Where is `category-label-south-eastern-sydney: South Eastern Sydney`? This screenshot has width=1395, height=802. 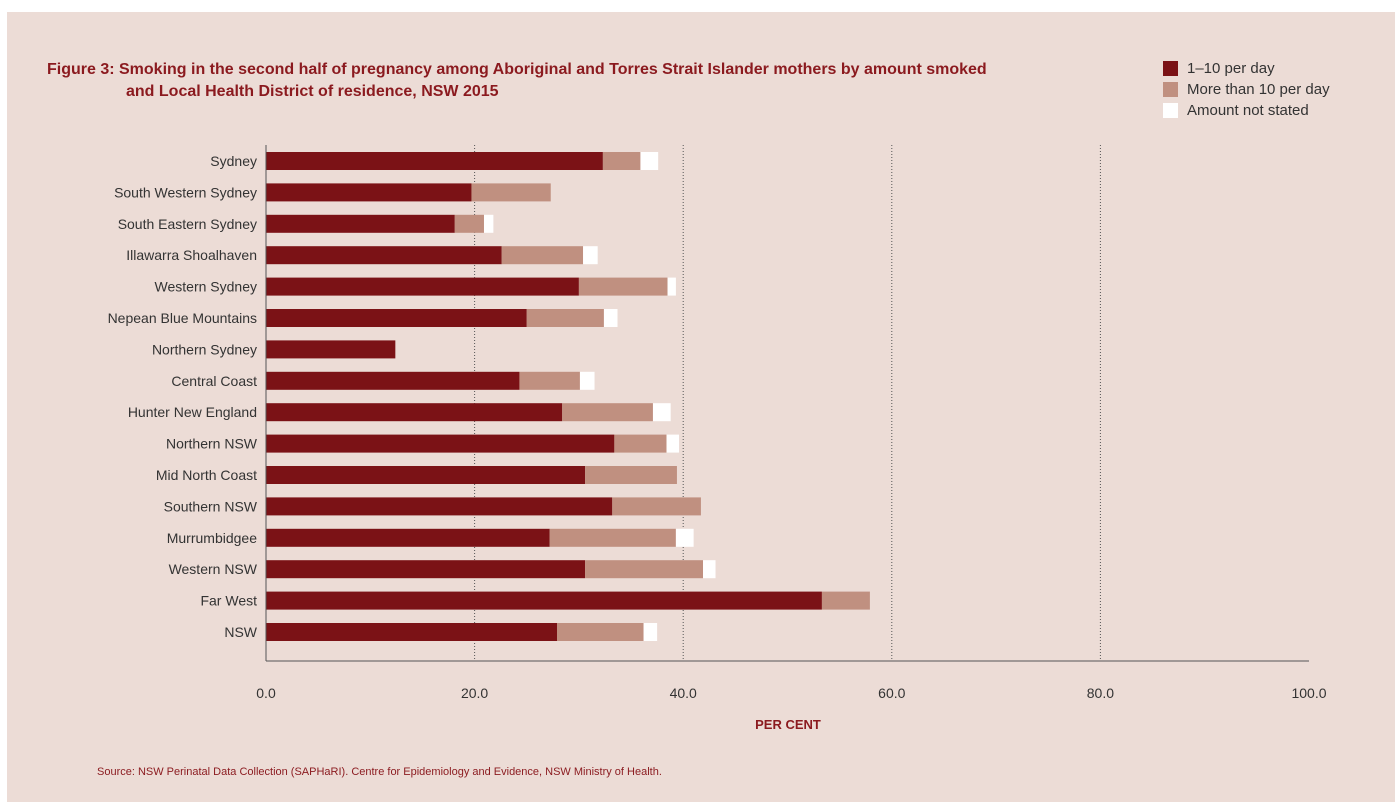
category-label-south-eastern-sydney: South Eastern Sydney is located at coordinates (187, 224).